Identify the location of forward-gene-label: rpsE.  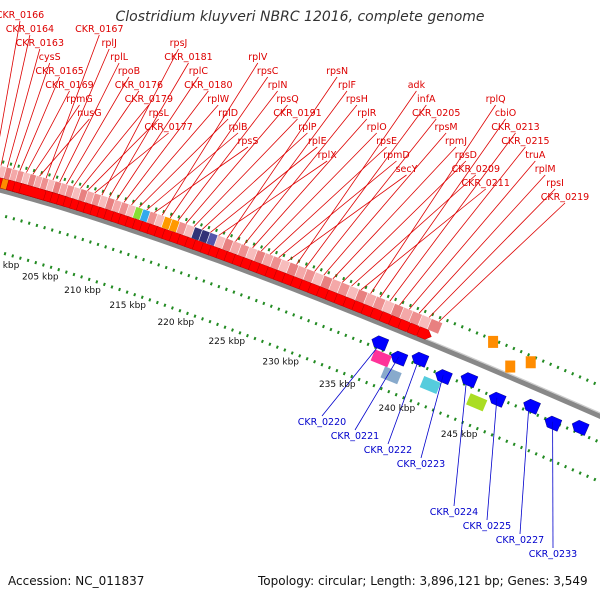
(386, 141).